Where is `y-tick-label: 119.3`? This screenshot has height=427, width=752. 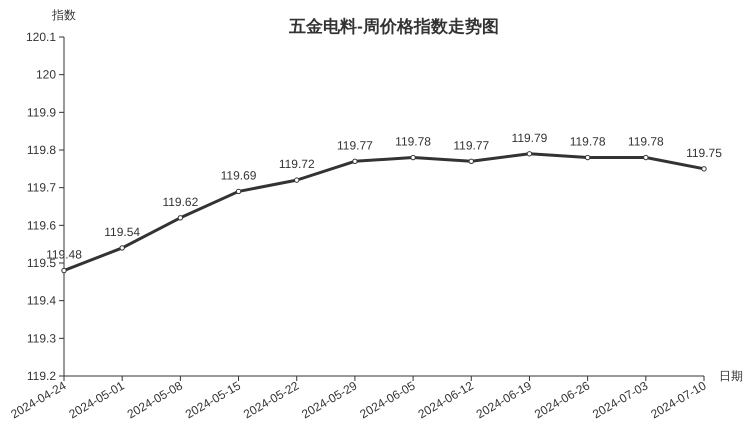
y-tick-label: 119.3 is located at coordinates (41, 338).